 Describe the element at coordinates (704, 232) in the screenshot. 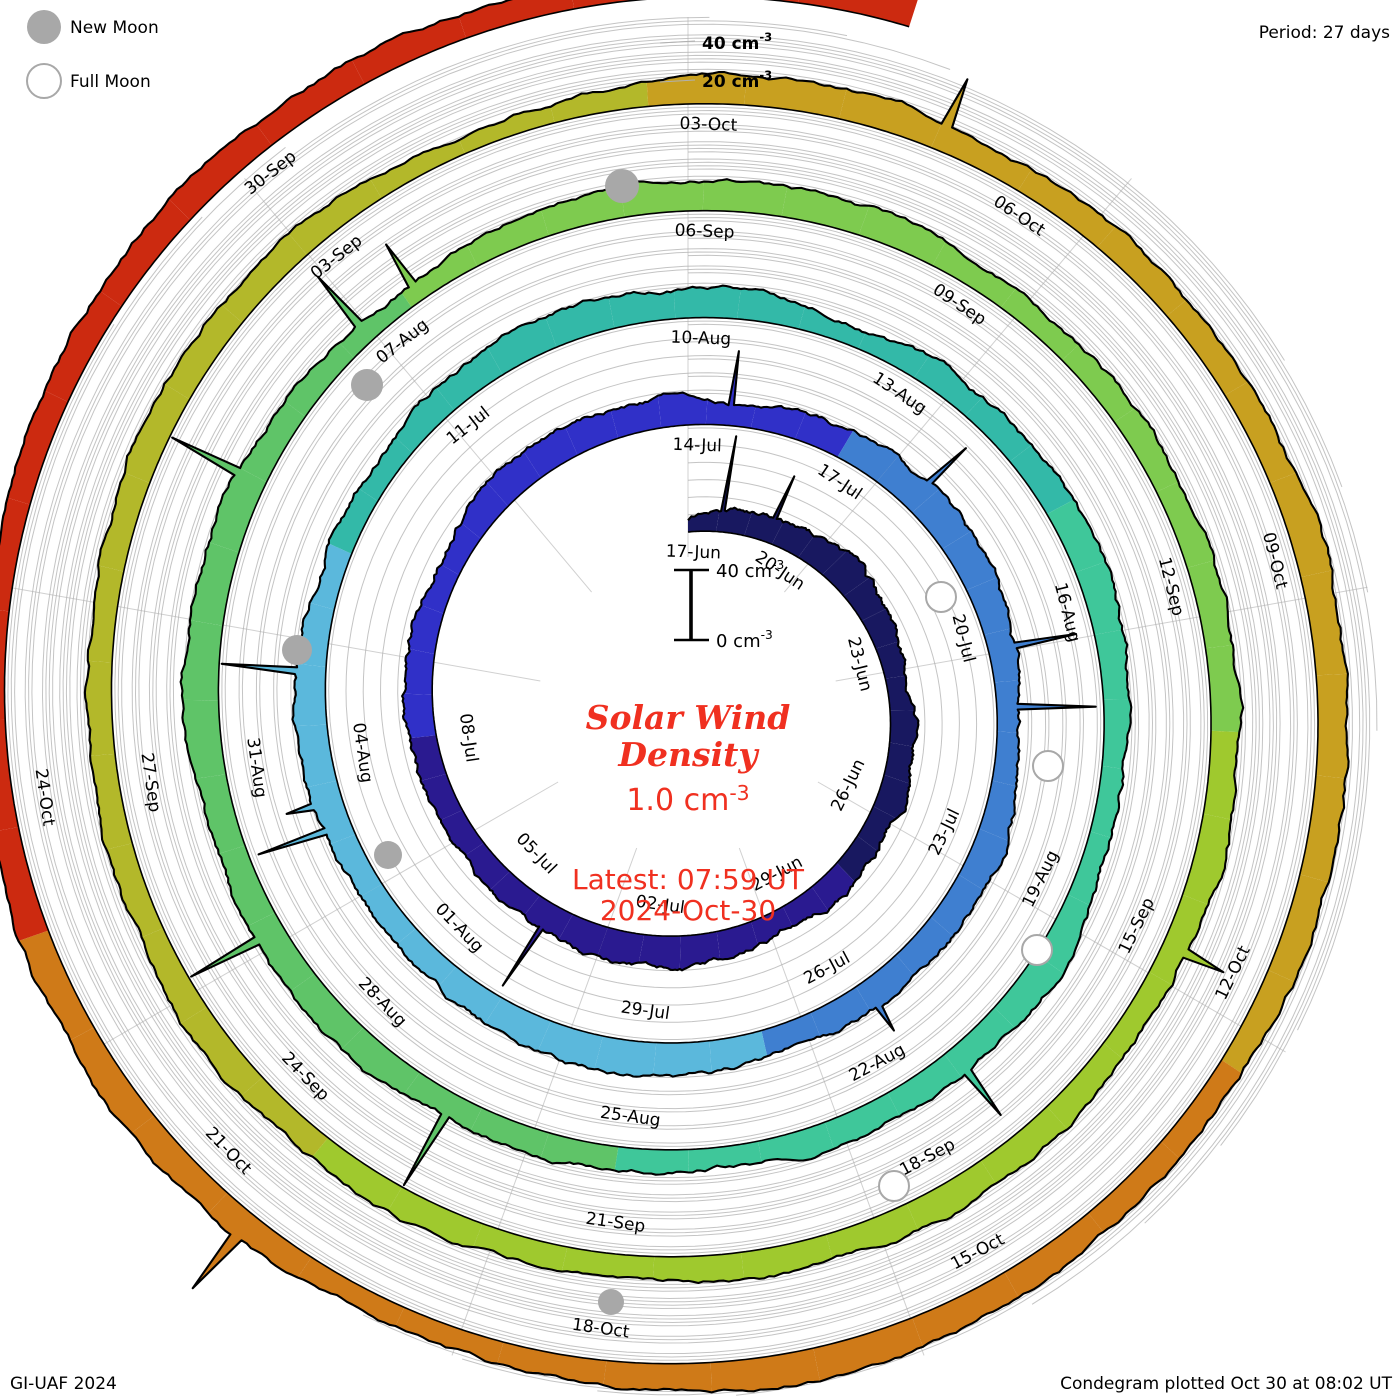

I see `date-label: 06-Sep` at that location.